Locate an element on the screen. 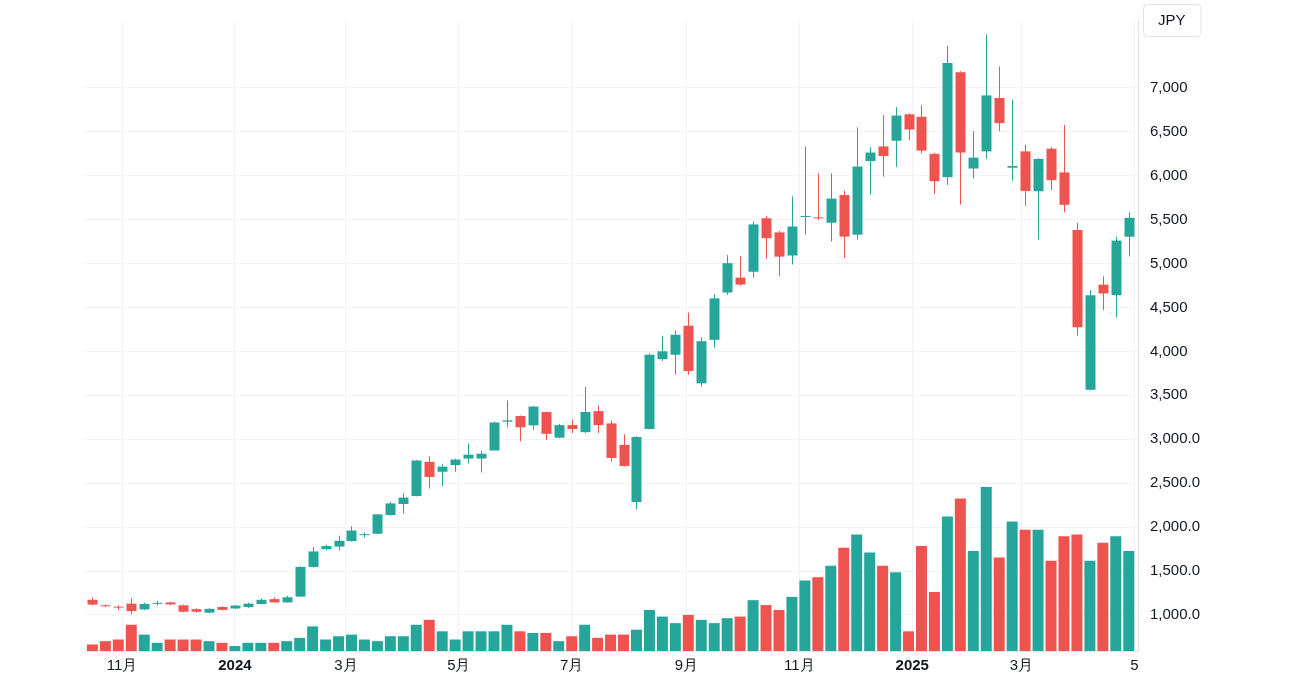 This screenshot has width=1300, height=683. x-tick-label: 5月 is located at coordinates (459, 665).